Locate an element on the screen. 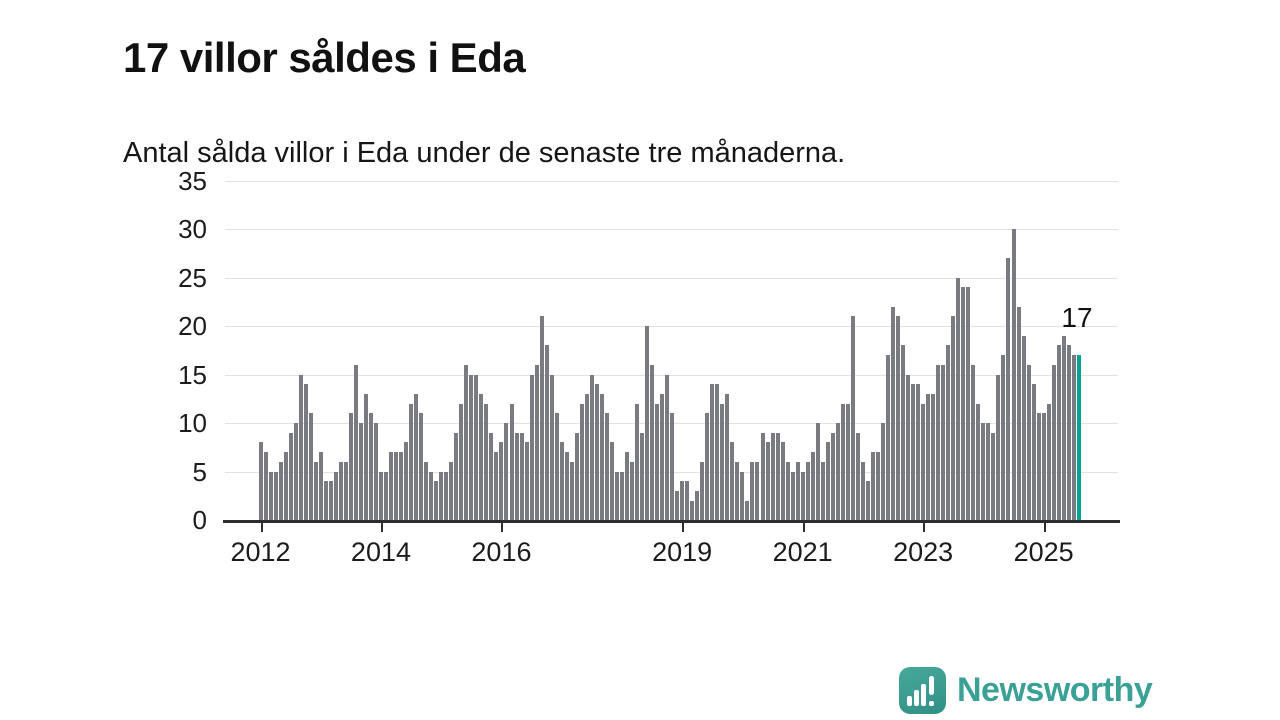  newsworthy-logo: Newsworthy is located at coordinates (1026, 690).